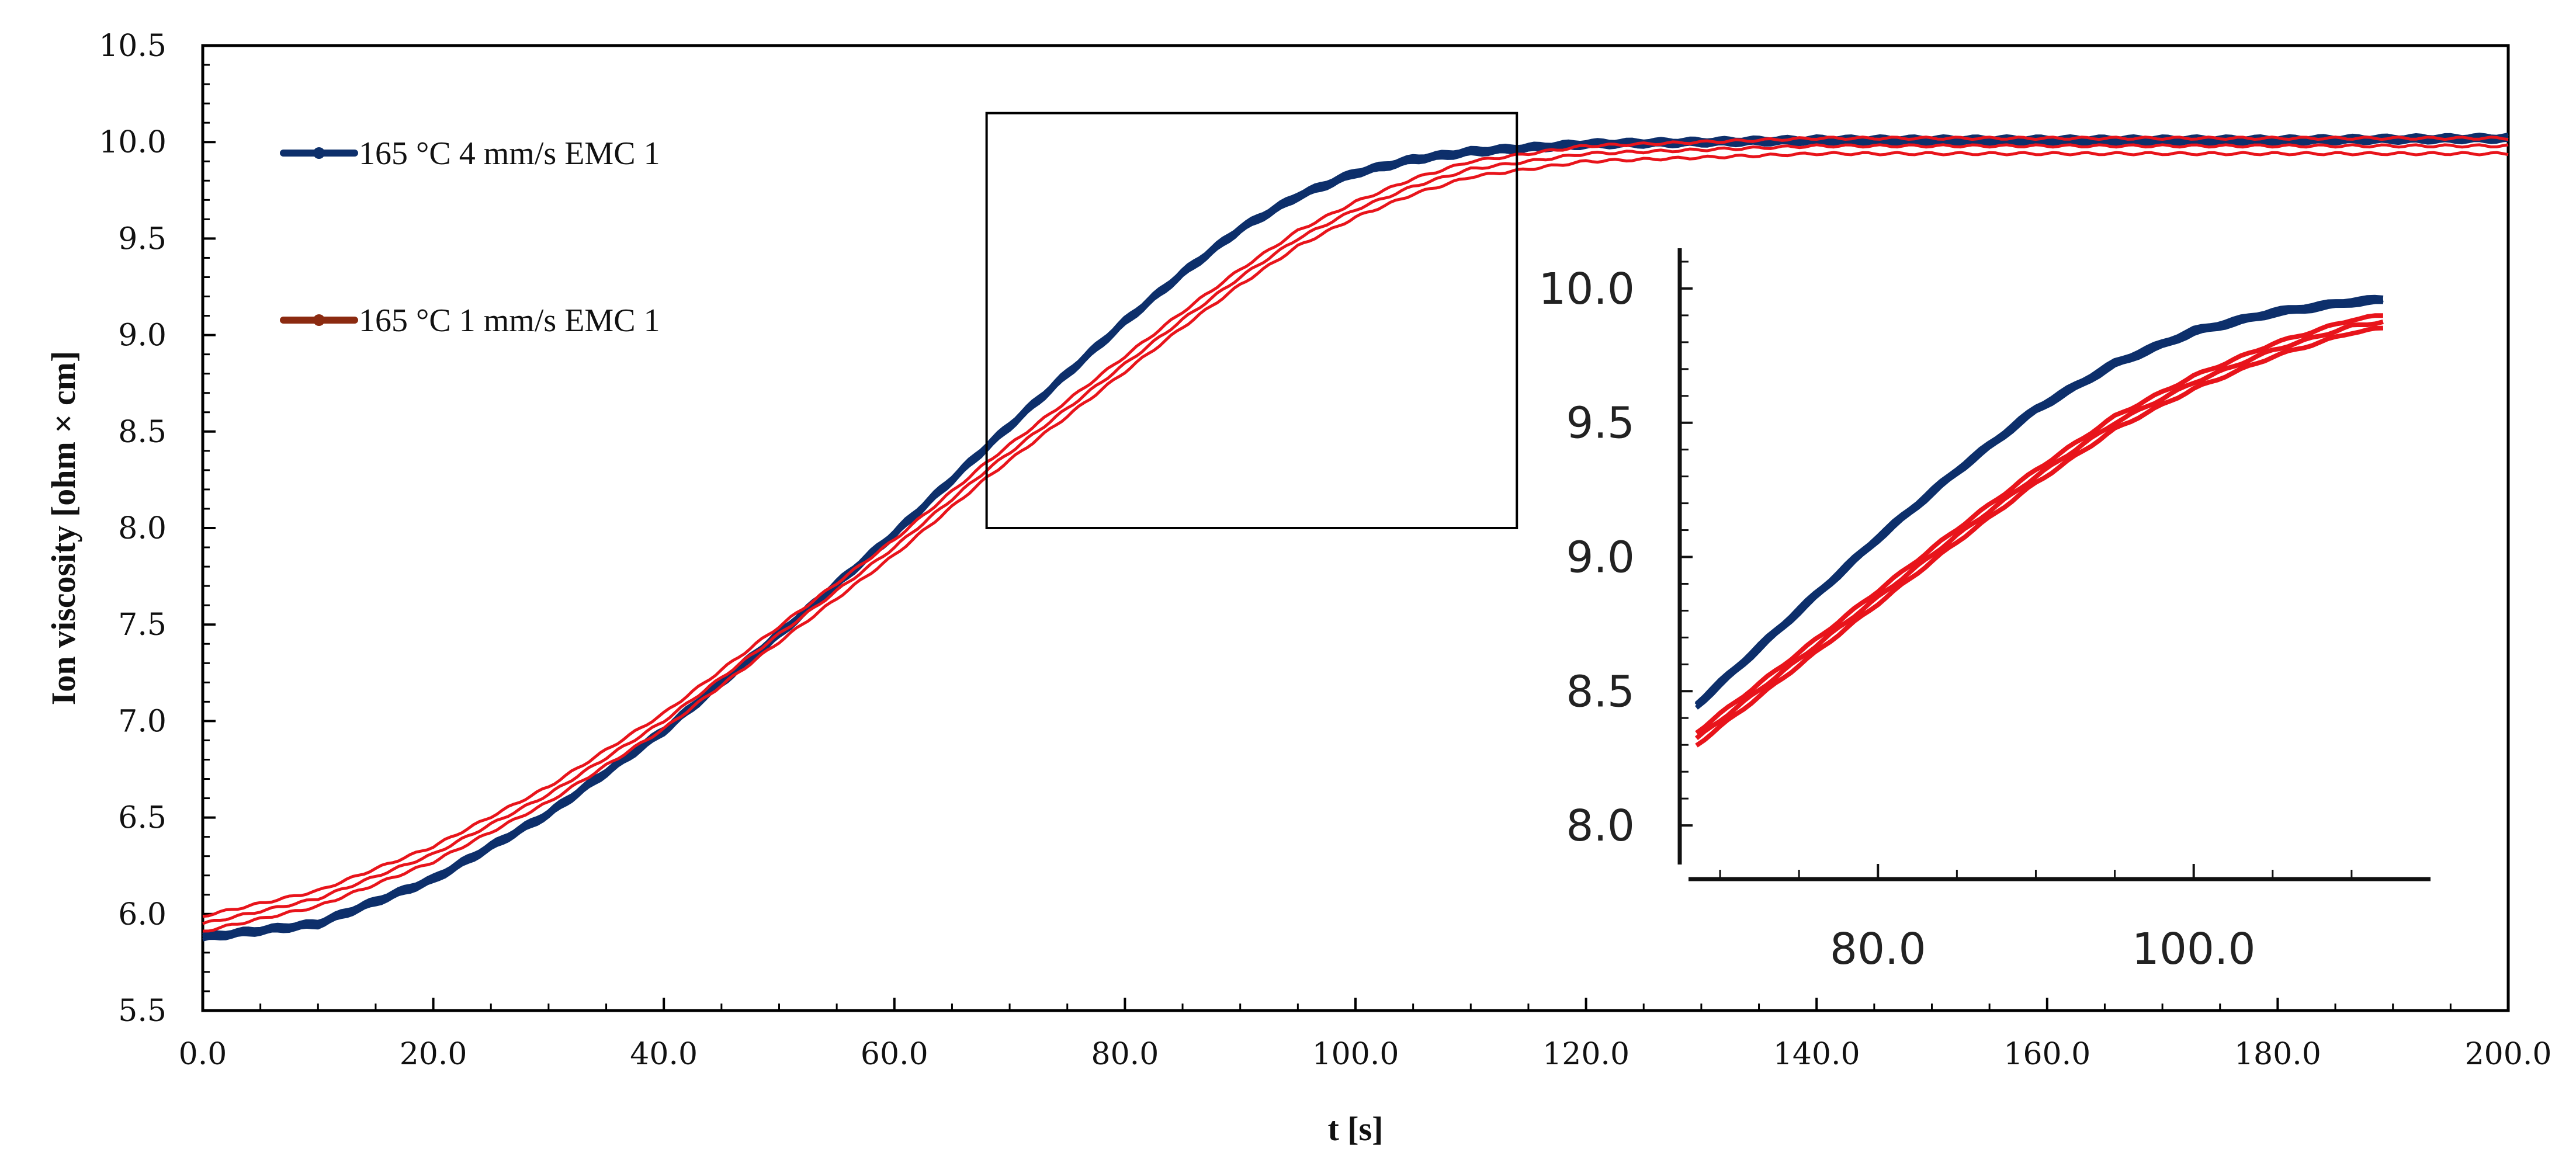 This screenshot has height=1170, width=2576. What do you see at coordinates (894, 1054) in the screenshot?
I see `x-tick-label: 60.0` at bounding box center [894, 1054].